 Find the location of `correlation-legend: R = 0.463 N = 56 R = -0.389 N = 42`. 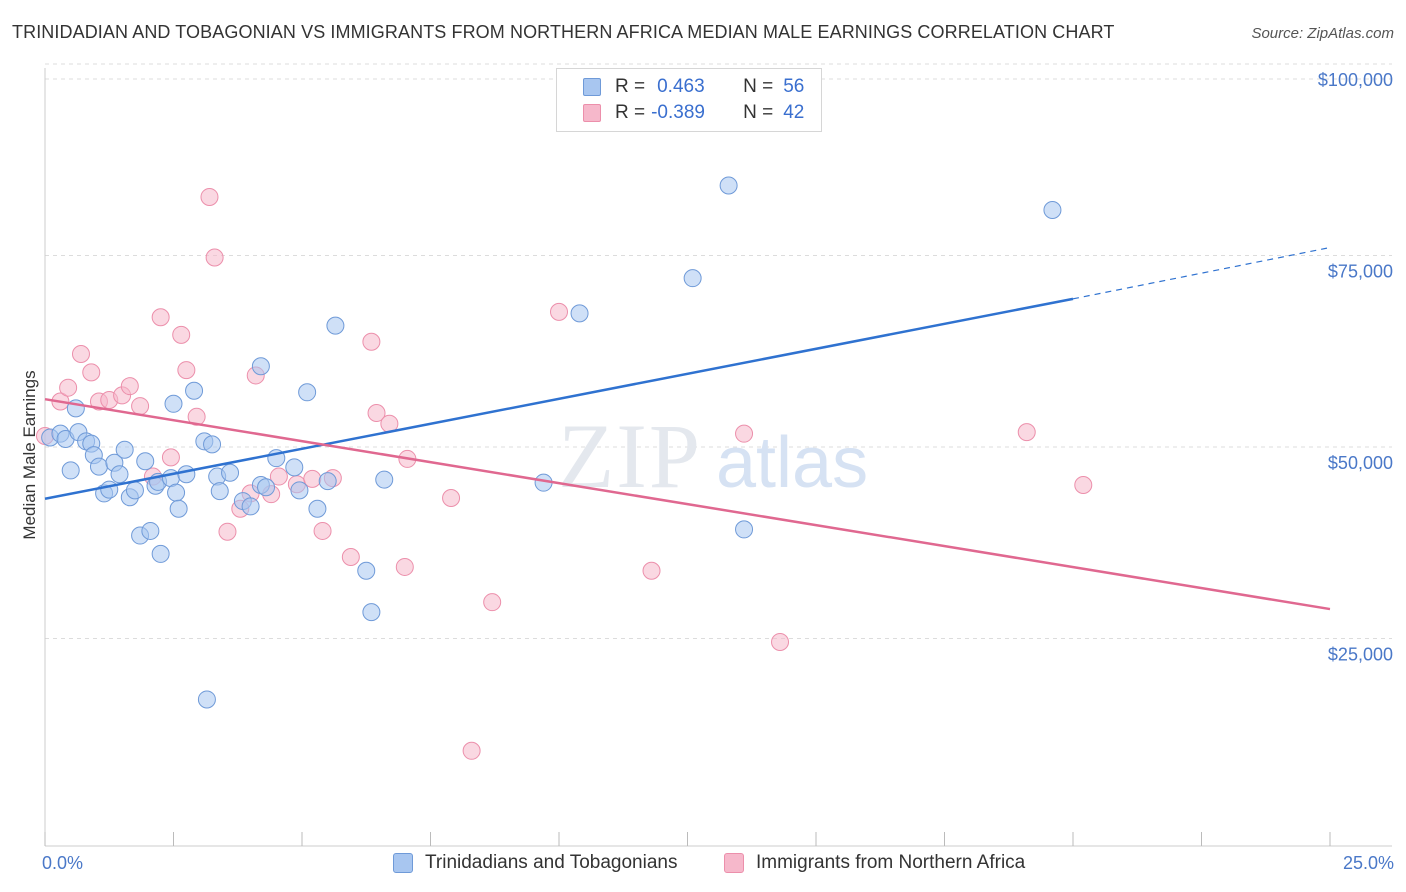

correlation-legend: R = 0.463 N = 56 R = -0.389 N = 42 is located at coordinates (689, 100).